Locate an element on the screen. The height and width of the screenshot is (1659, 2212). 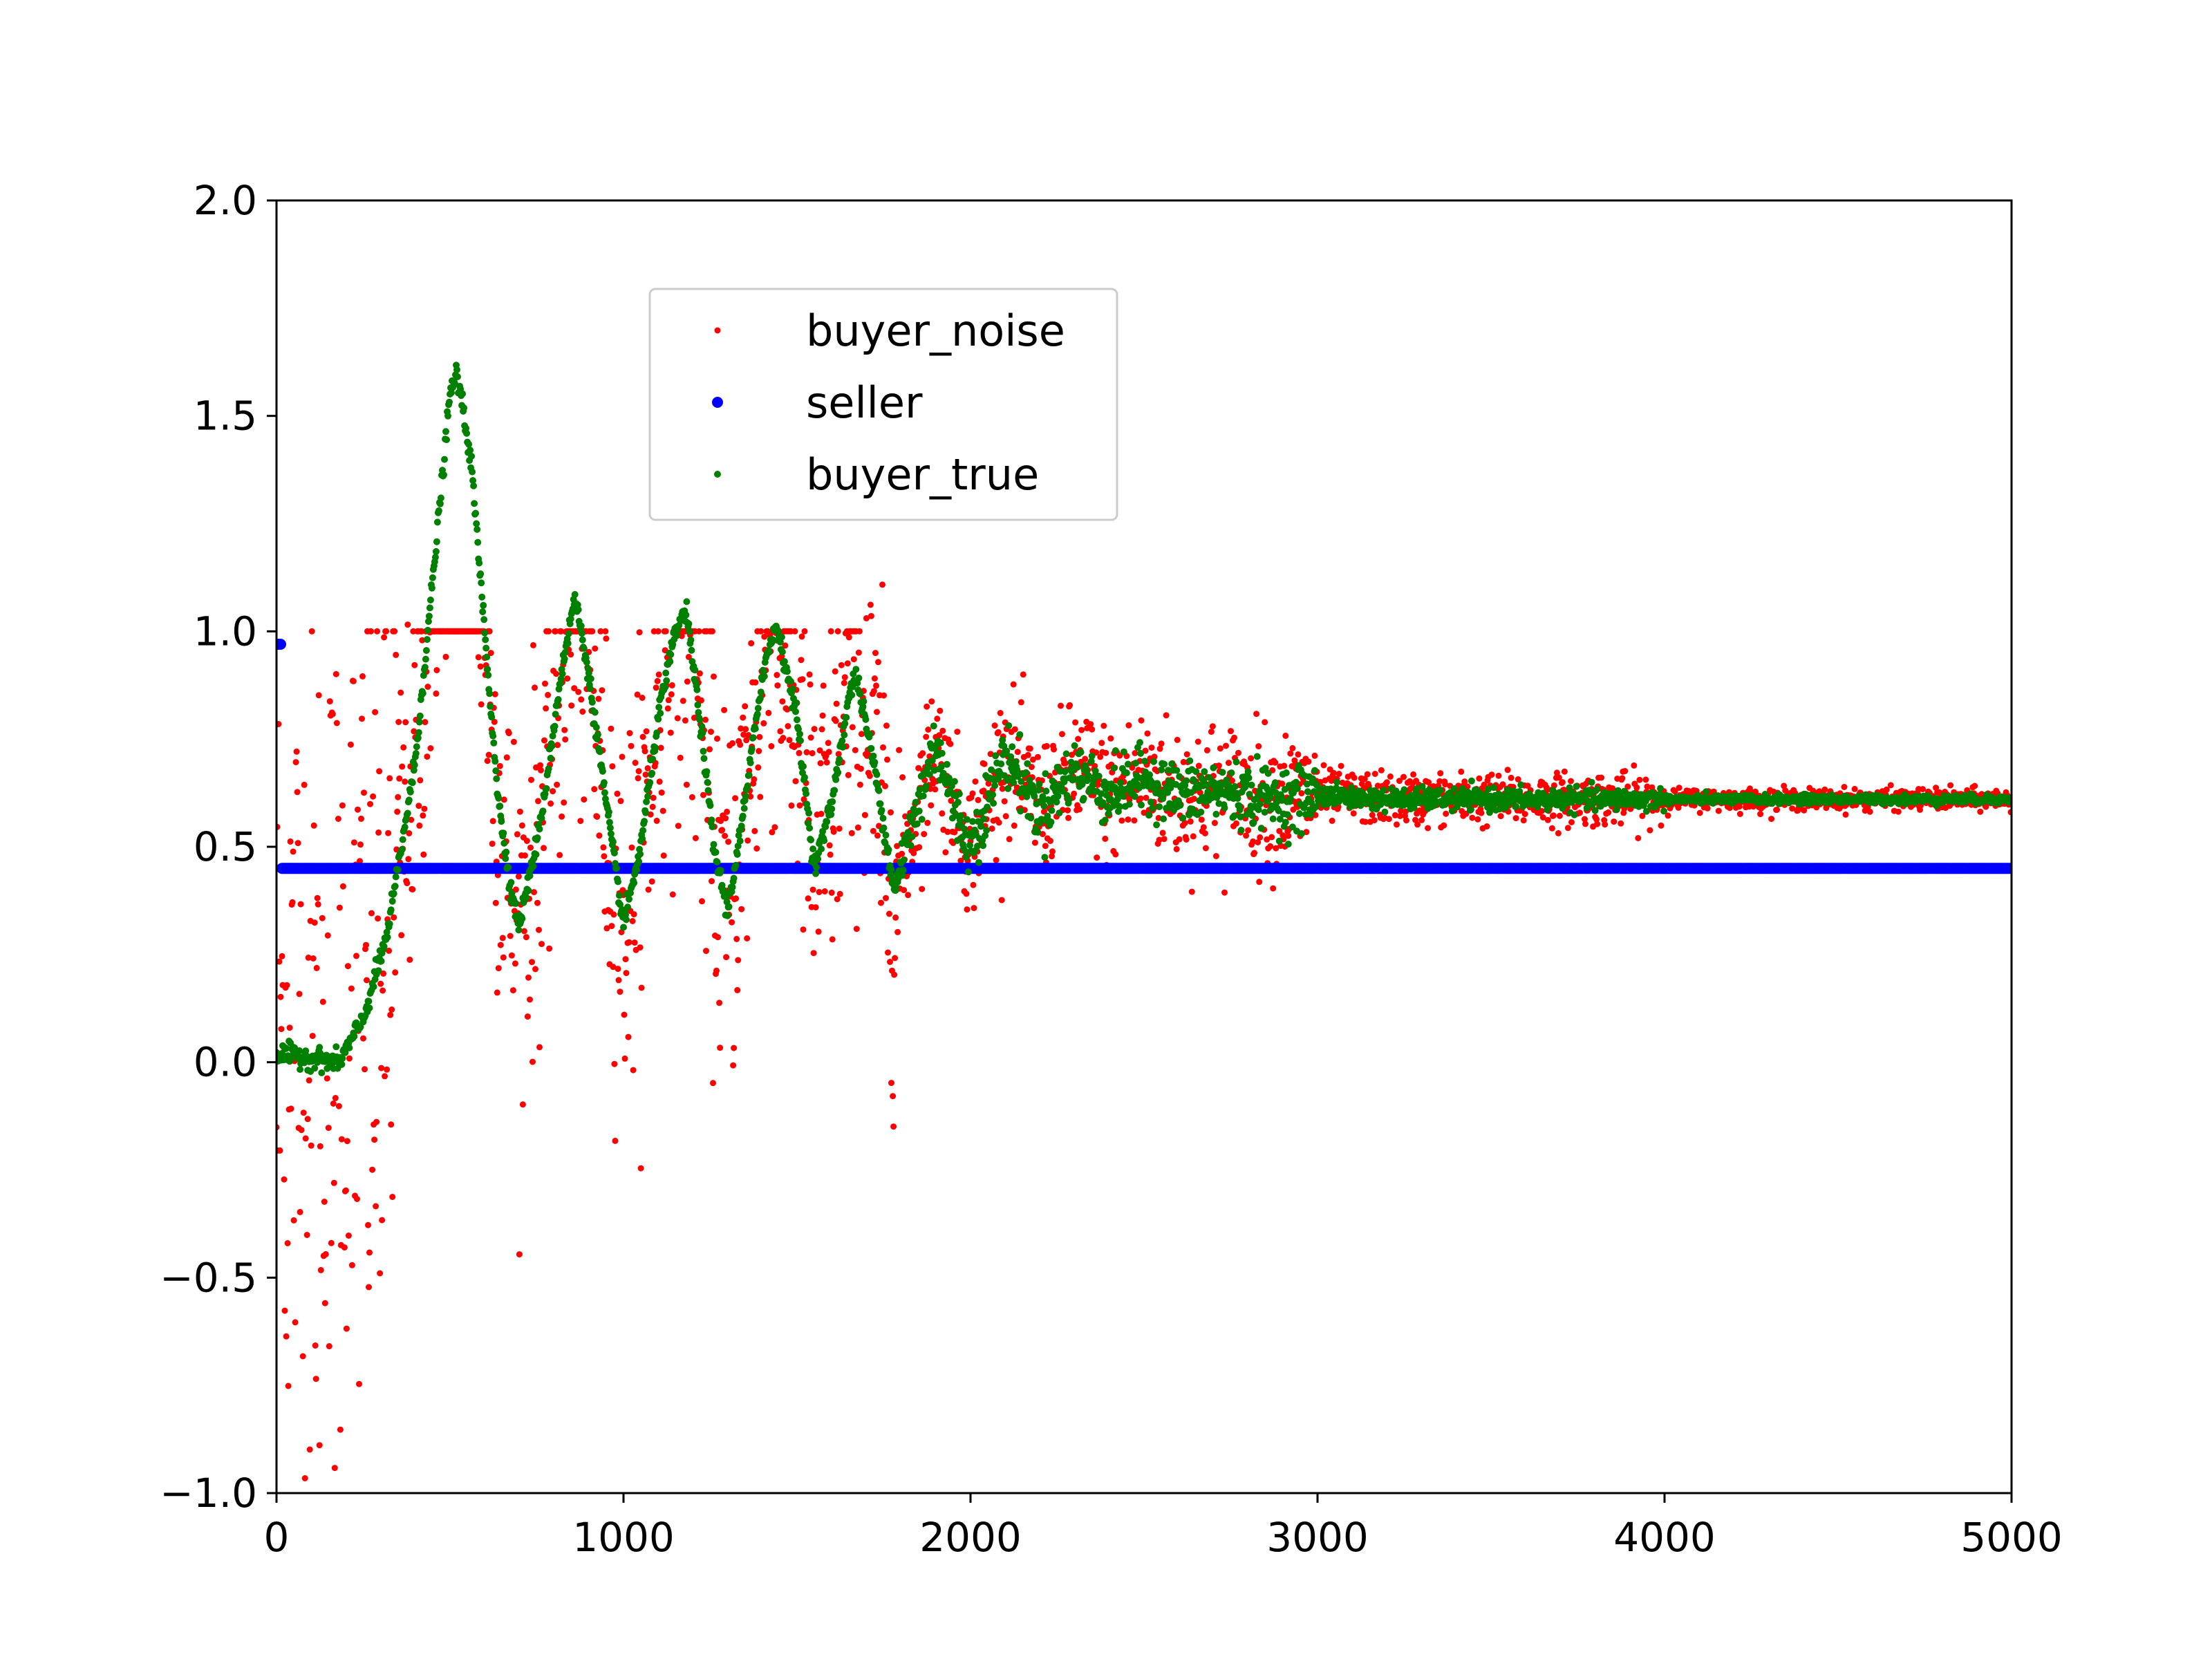
seller-point is located at coordinates (2009, 868).